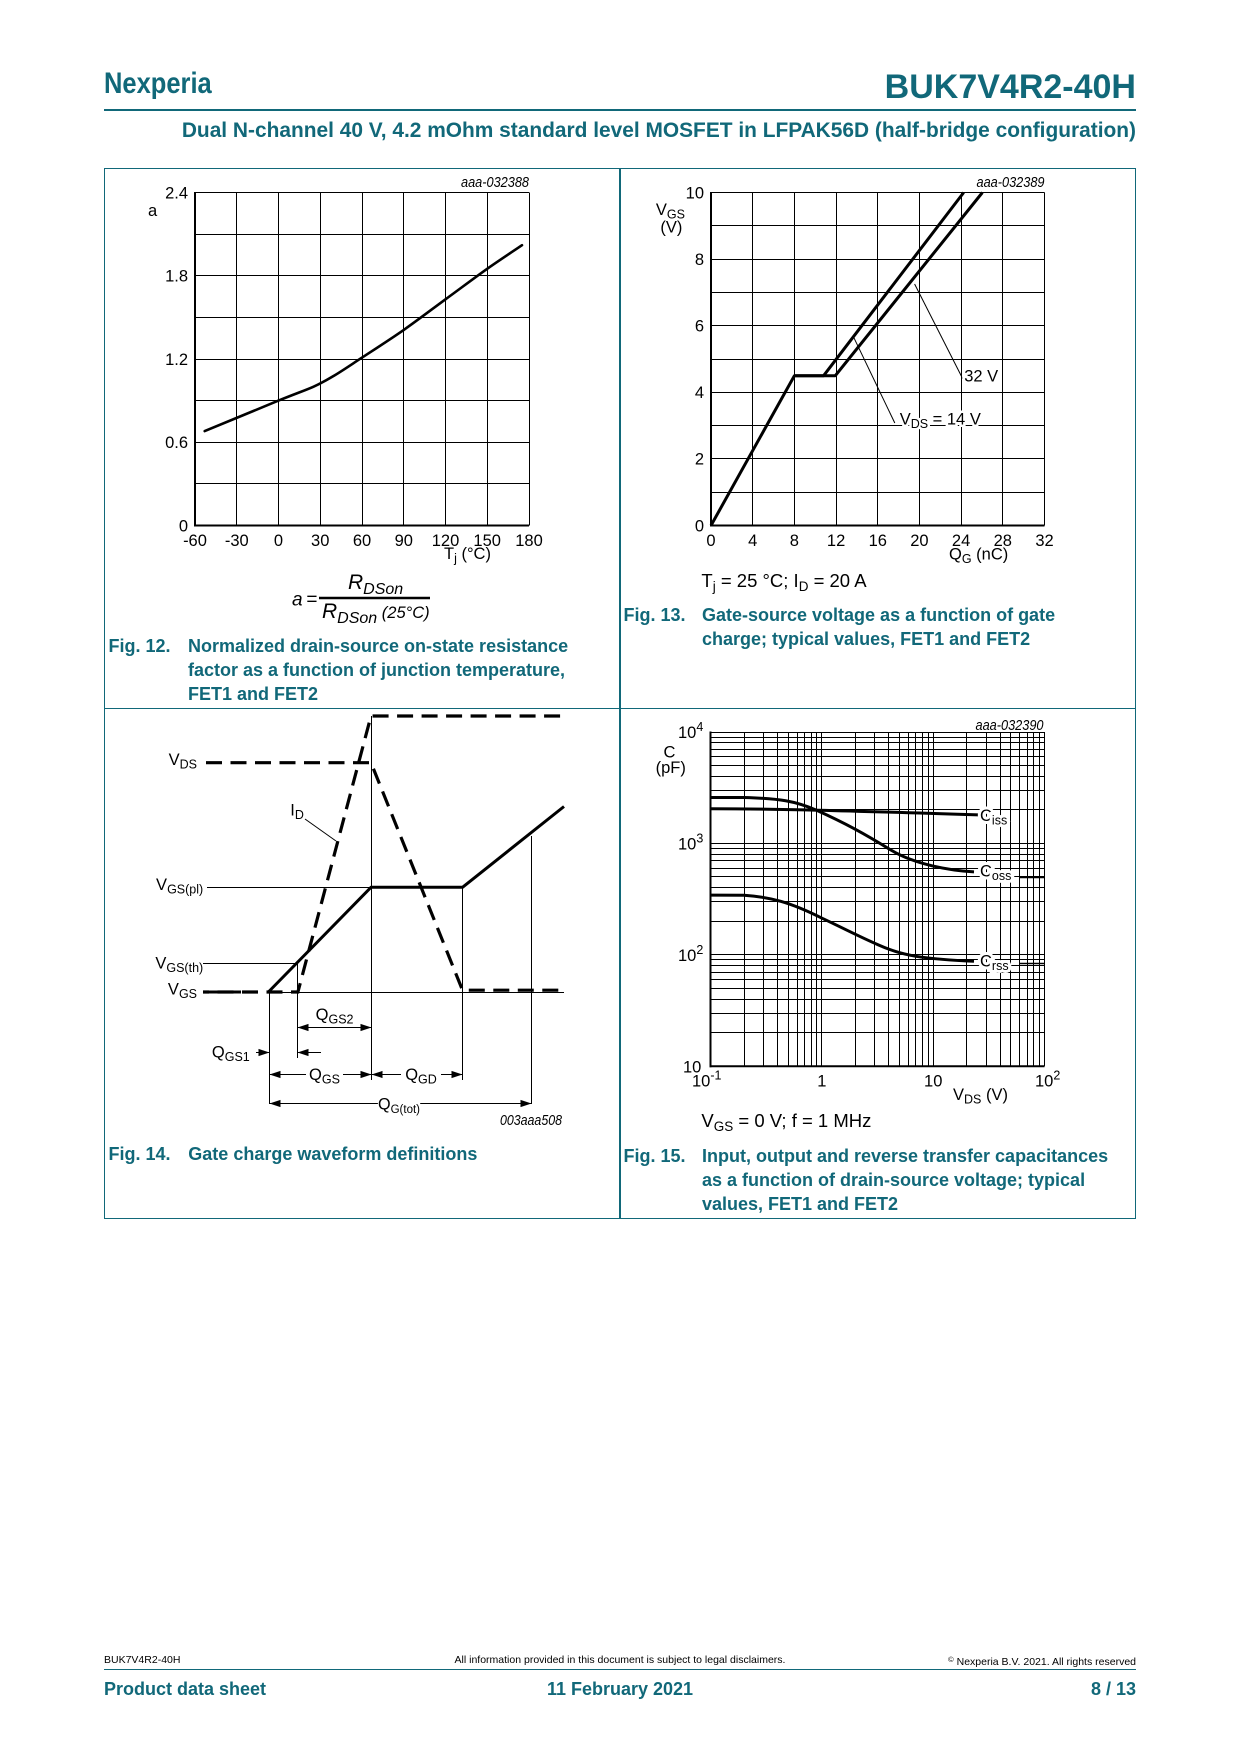 Image resolution: width=1240 pixels, height=1754 pixels. I want to click on svg-text: (V), so click(671, 227).